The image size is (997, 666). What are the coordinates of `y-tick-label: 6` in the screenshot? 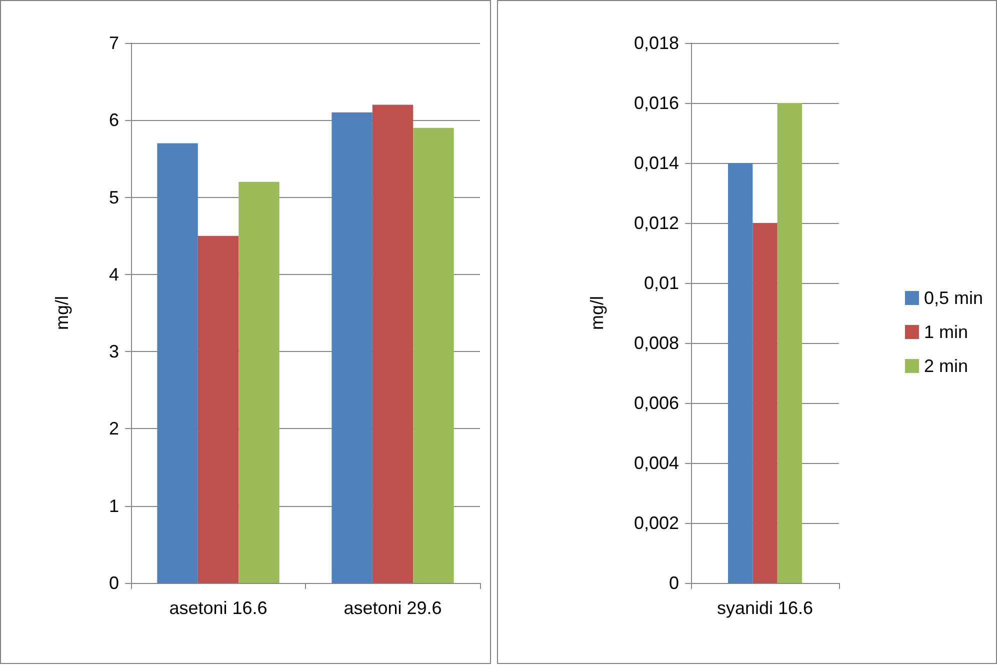 It's located at (113, 120).